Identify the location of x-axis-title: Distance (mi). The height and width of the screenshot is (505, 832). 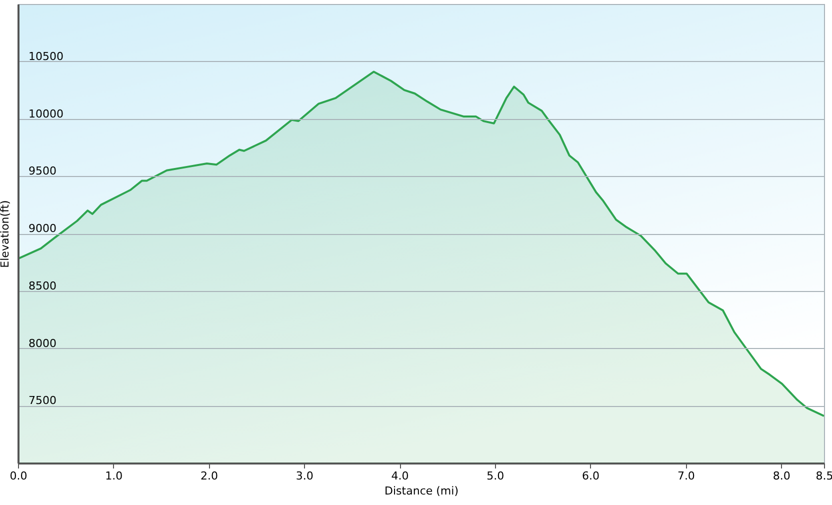
(421, 491).